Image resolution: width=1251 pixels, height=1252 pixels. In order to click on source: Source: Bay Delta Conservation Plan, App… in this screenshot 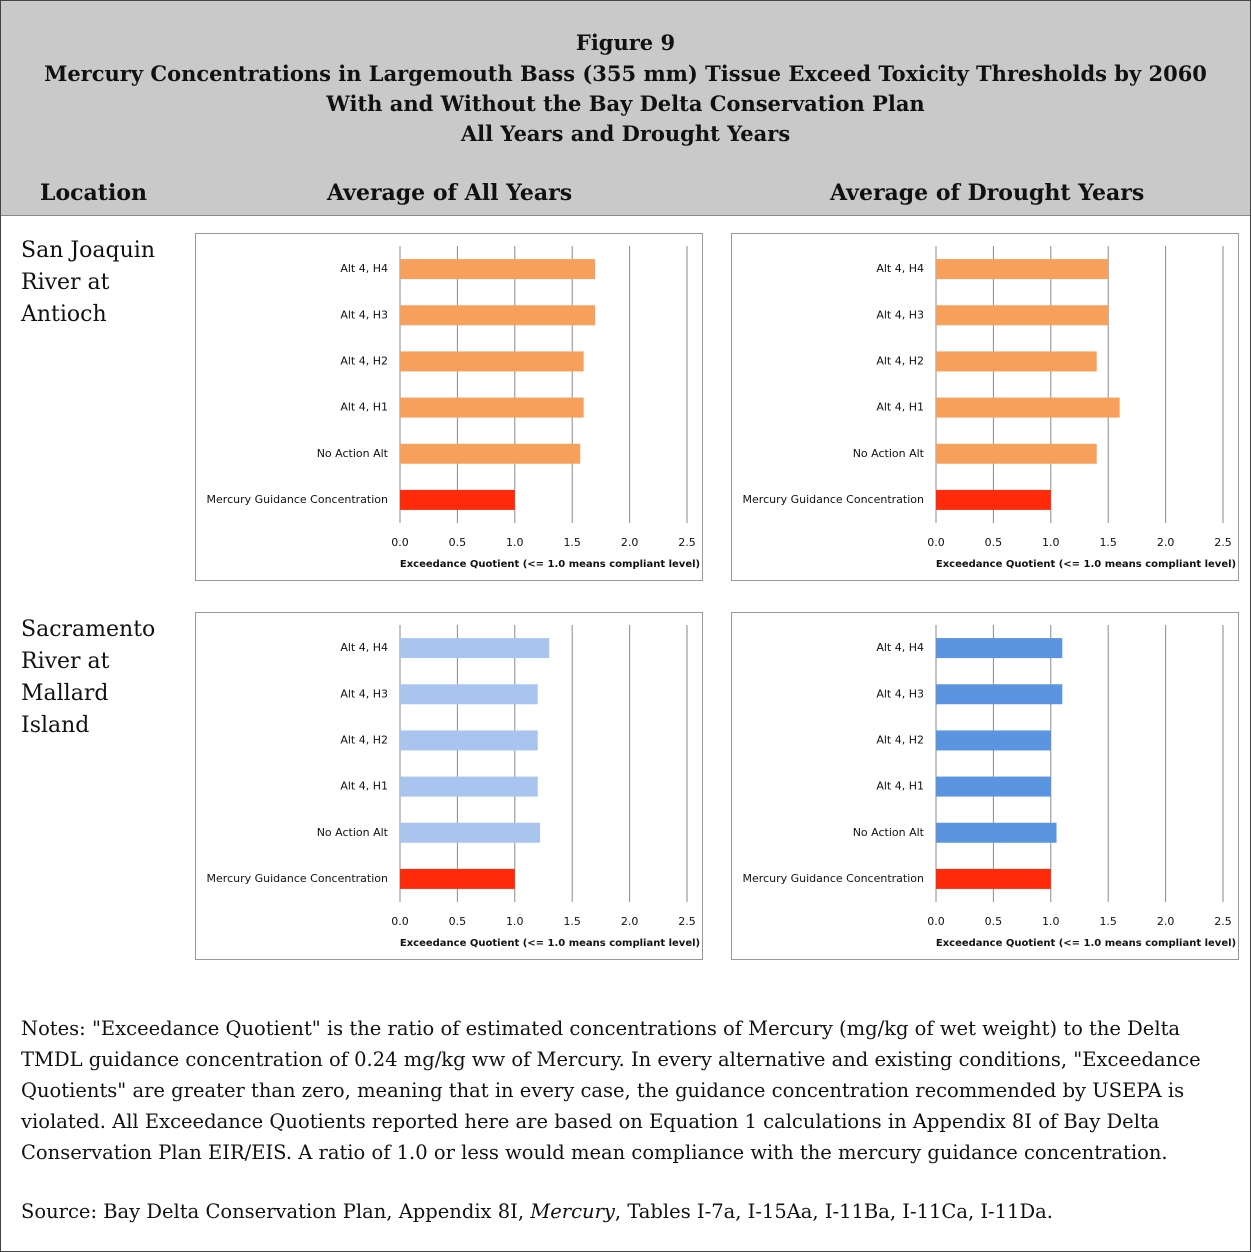, I will do `click(631, 1211)`.